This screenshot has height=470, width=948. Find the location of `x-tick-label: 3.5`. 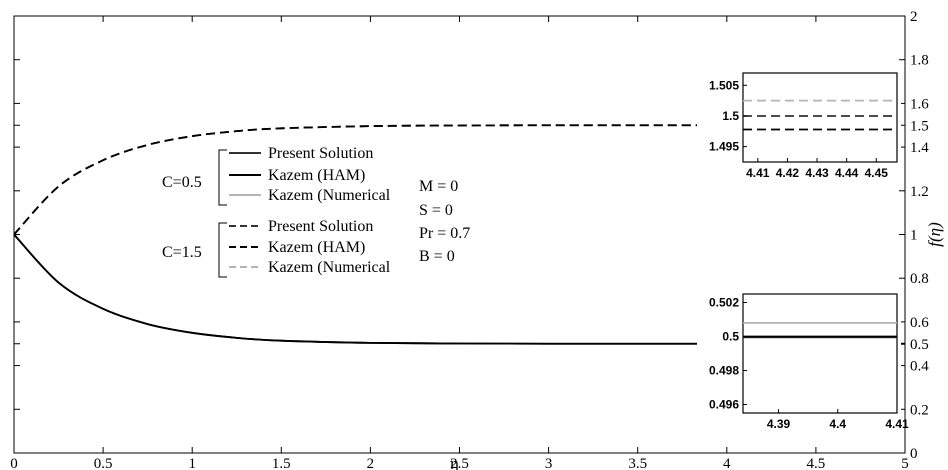

x-tick-label: 3.5 is located at coordinates (637, 463).